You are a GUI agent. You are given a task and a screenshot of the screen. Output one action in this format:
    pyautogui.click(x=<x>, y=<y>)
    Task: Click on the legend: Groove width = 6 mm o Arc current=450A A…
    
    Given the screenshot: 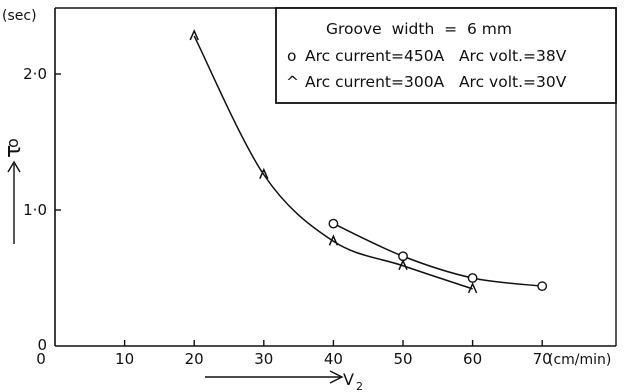 What is the action you would take?
    pyautogui.click(x=446, y=55)
    